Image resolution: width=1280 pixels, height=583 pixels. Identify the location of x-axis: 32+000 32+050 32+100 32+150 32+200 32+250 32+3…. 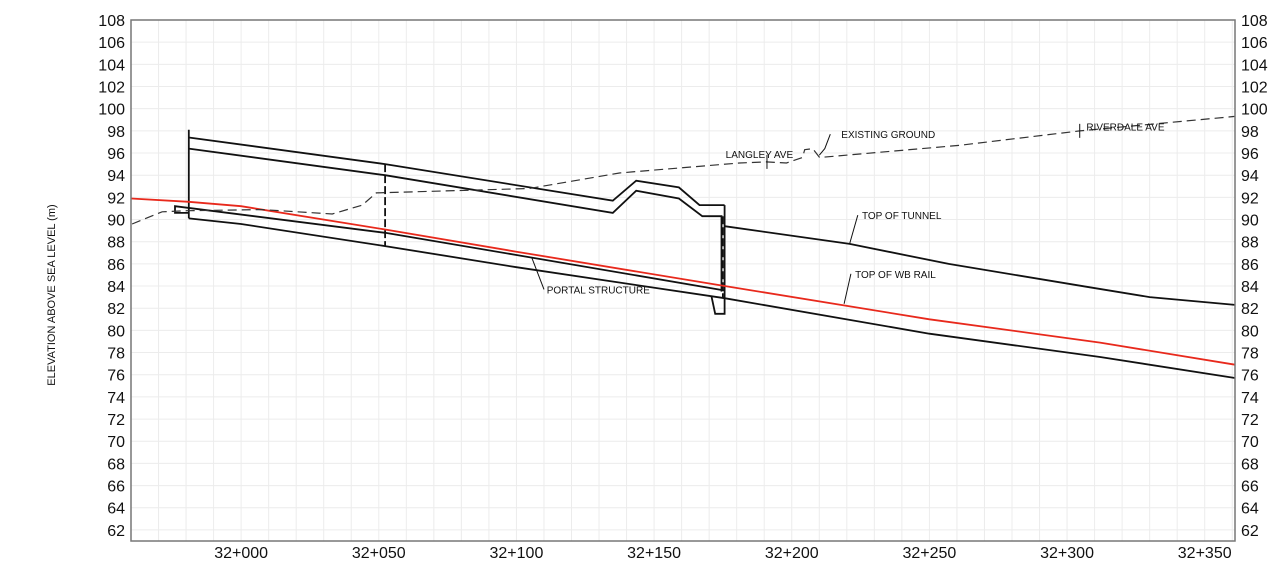
(723, 553).